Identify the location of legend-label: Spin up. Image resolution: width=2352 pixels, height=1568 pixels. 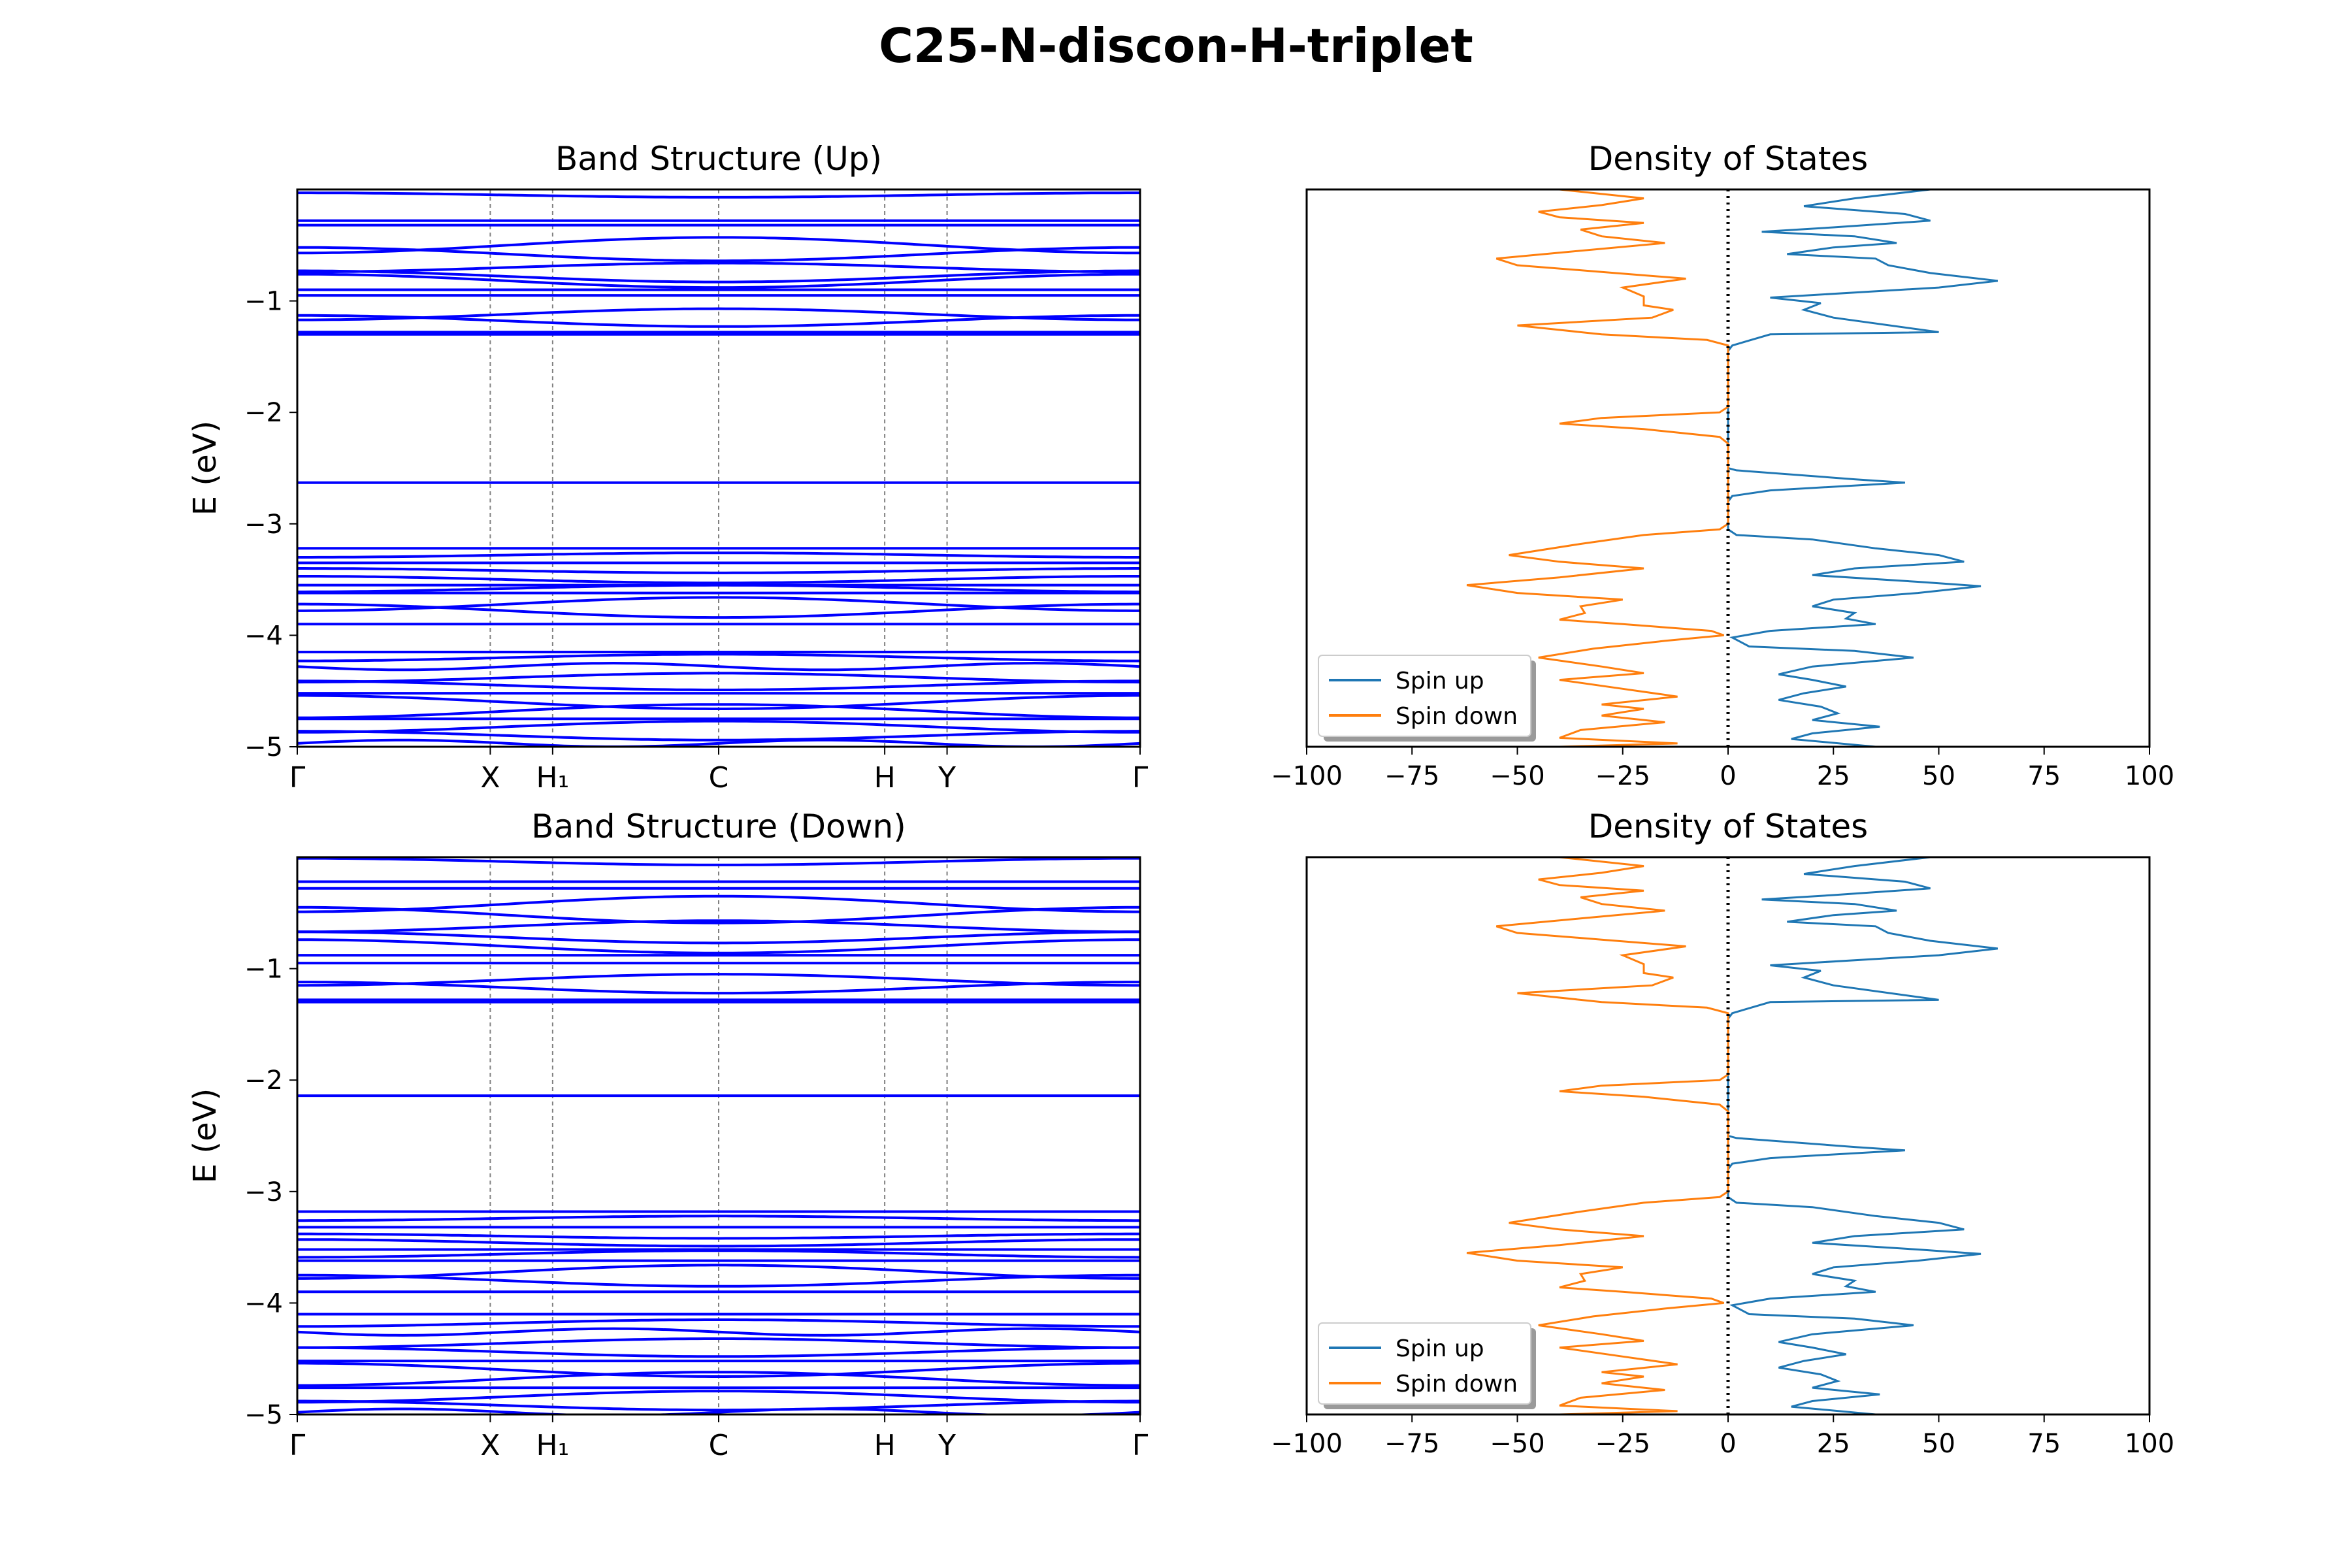
(1440, 681).